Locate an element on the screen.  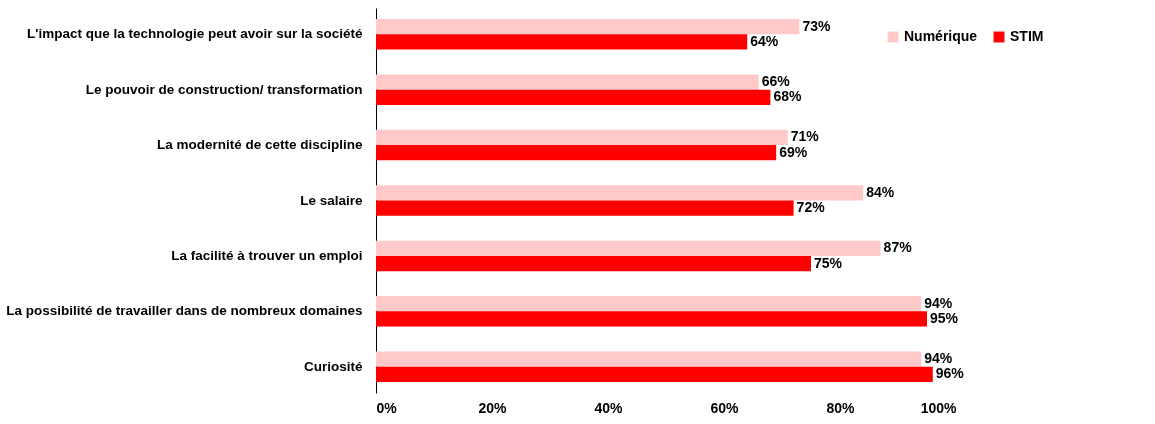
data-label: 64% is located at coordinates (764, 40).